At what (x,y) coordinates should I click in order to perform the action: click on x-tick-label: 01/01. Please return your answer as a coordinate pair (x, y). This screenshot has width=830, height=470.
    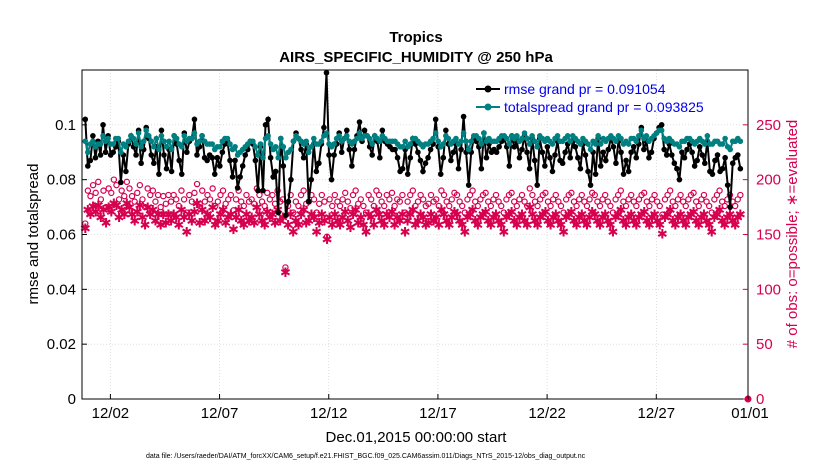
    Looking at the image, I should click on (750, 413).